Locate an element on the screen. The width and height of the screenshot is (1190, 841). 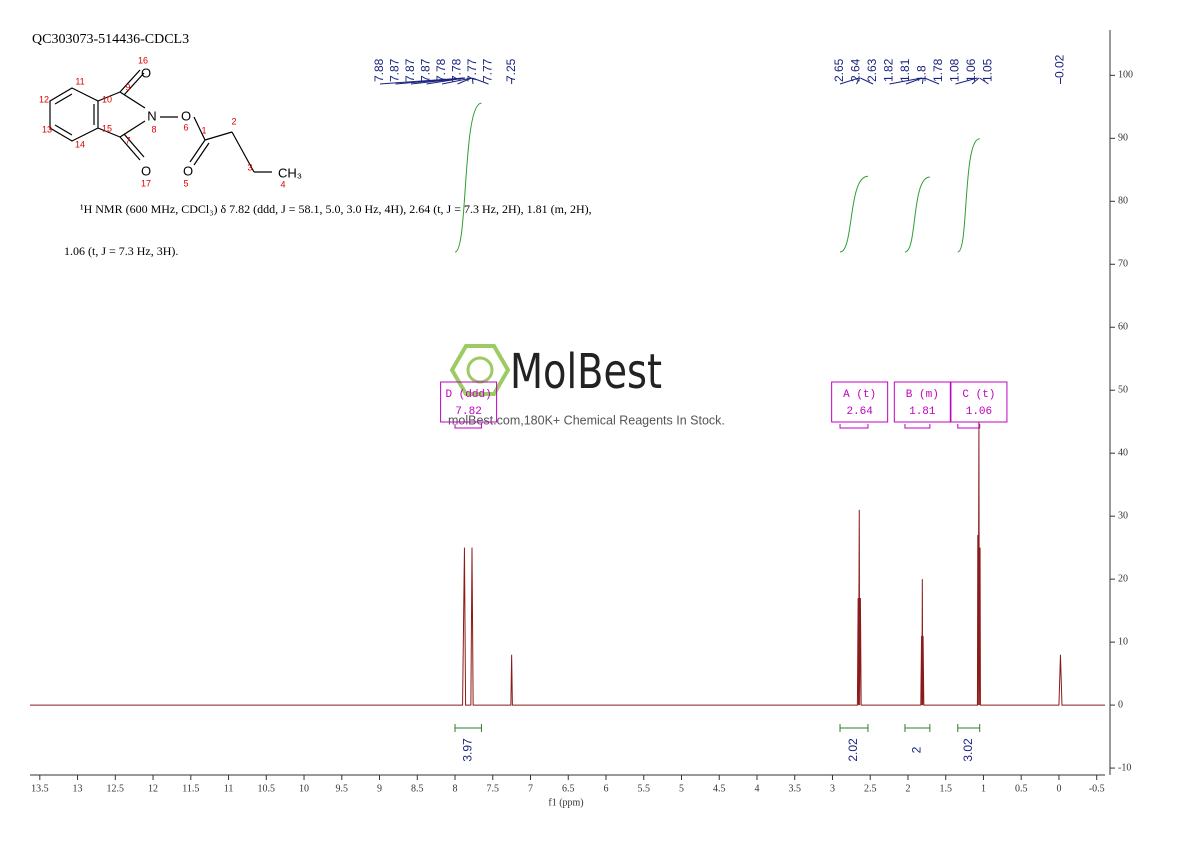
x-tick-label: 4.5 is located at coordinates (719, 788).